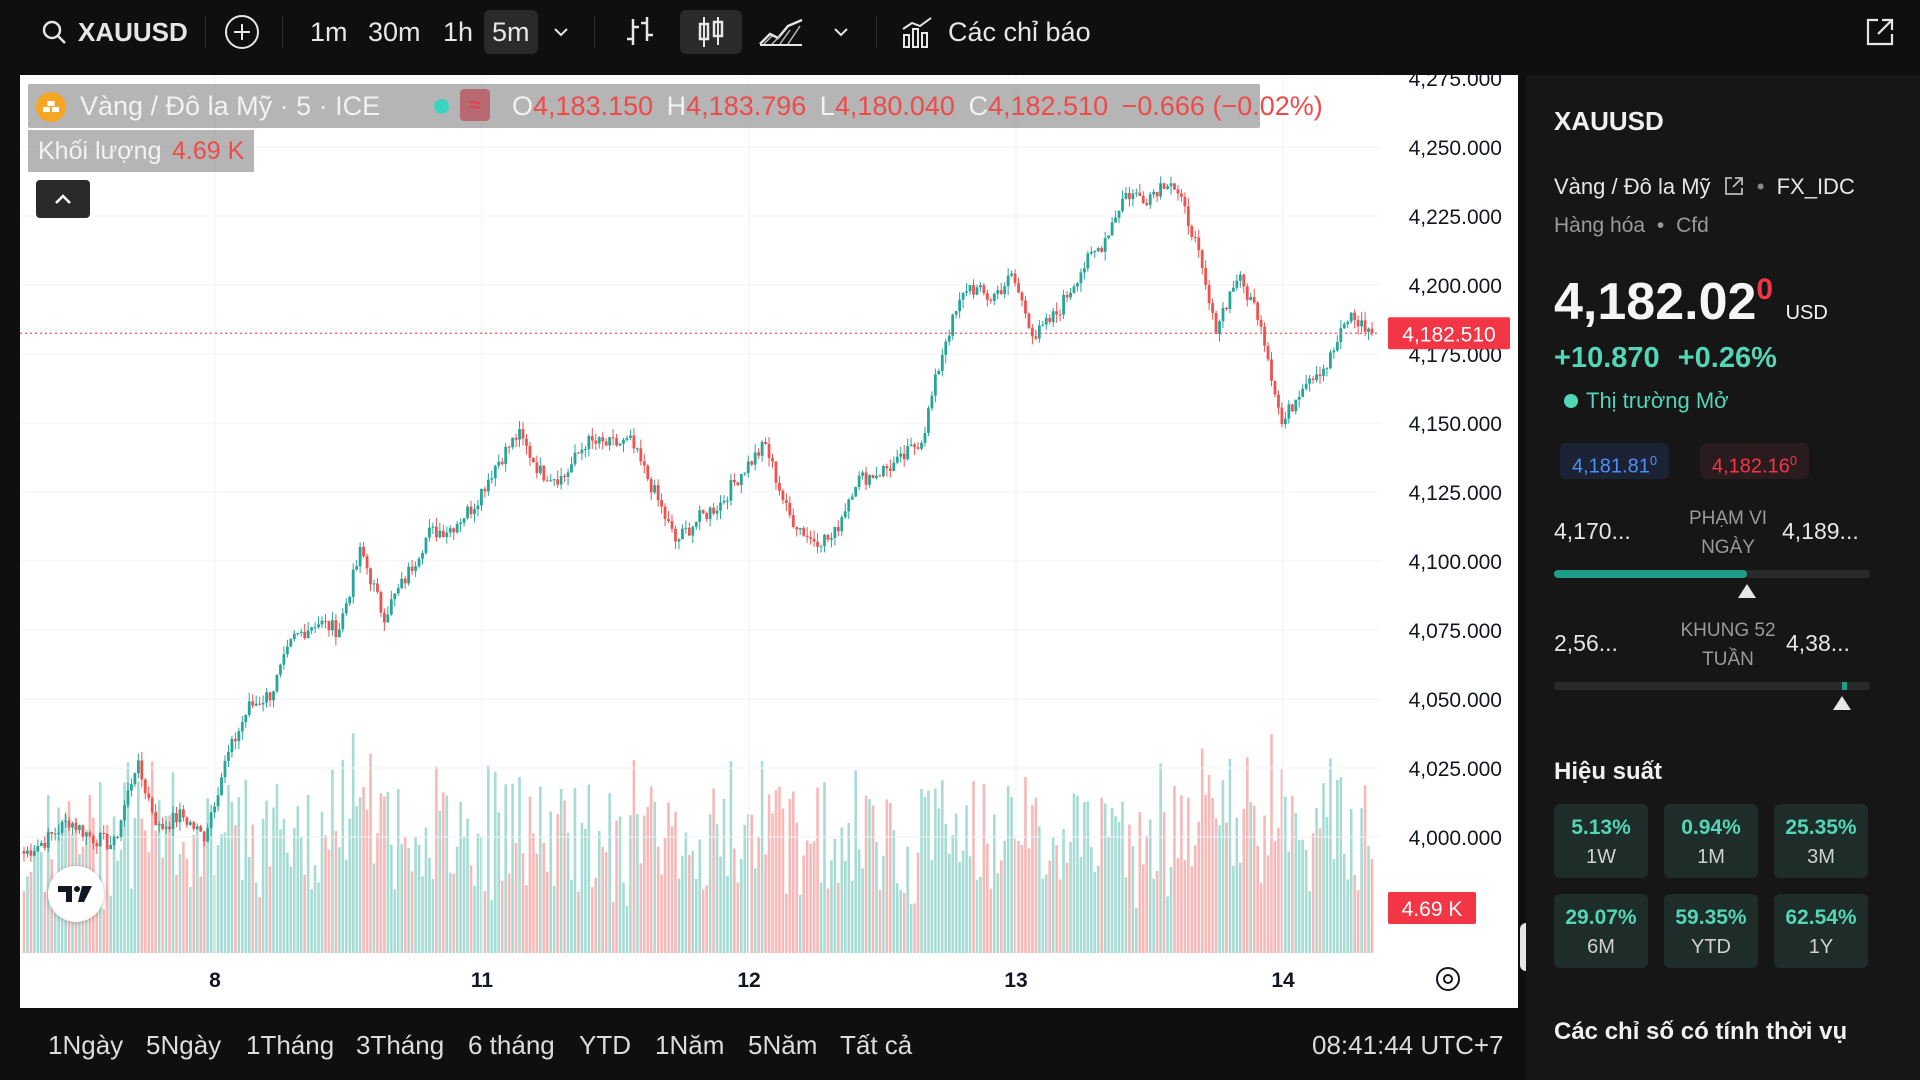 Image resolution: width=1920 pixels, height=1080 pixels. Describe the element at coordinates (329, 31) in the screenshot. I see `interval-1m: 1m` at that location.